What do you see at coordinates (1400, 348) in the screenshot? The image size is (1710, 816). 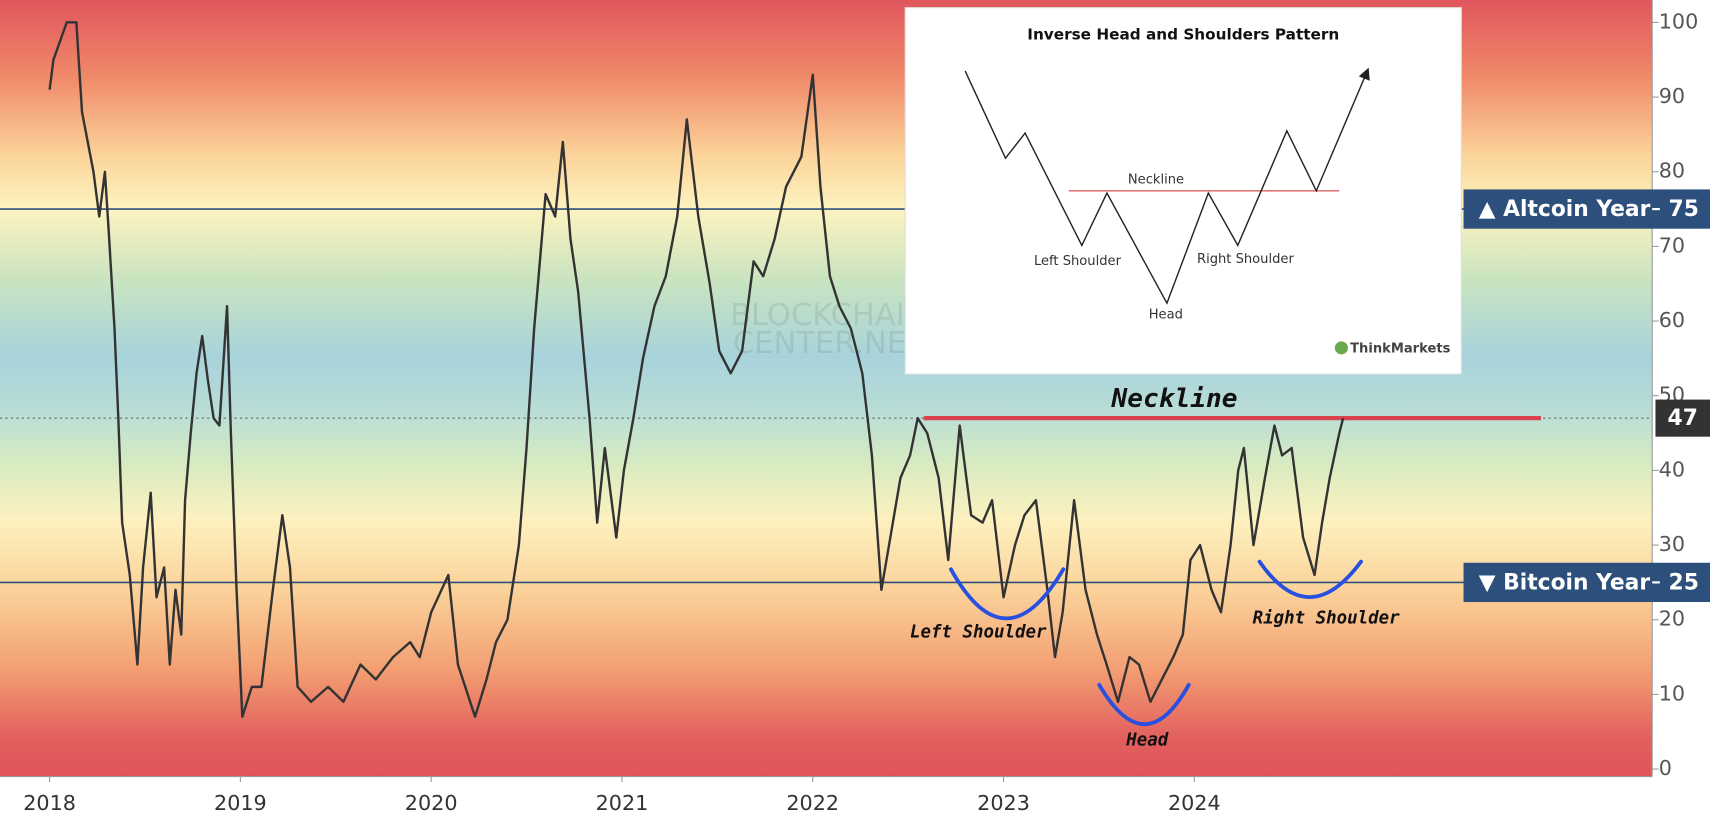 I see `inset-brand: ThinkMarkets` at bounding box center [1400, 348].